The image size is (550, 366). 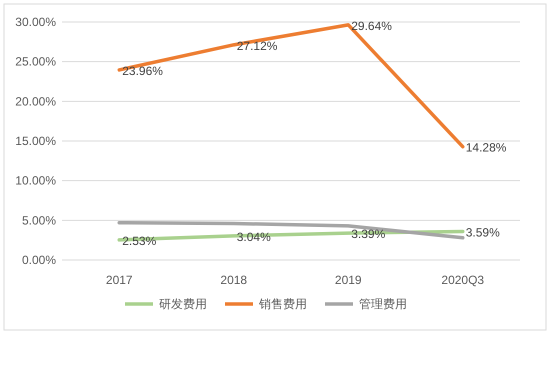 What do you see at coordinates (35, 101) in the screenshot?
I see `y-tick-label: 20.00%` at bounding box center [35, 101].